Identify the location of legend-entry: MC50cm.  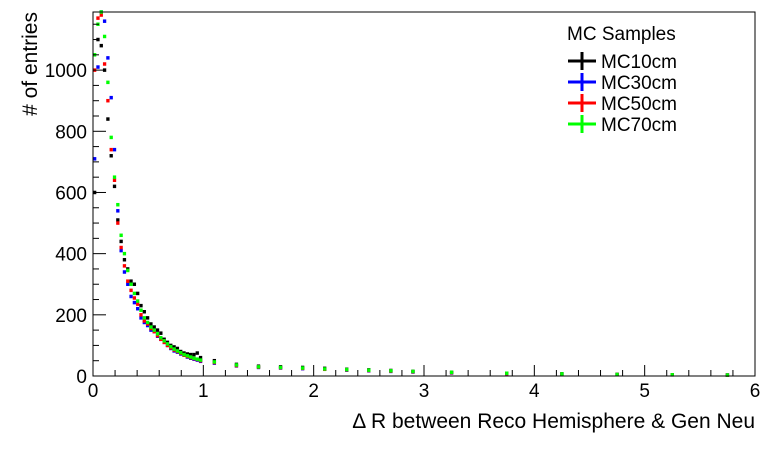
(622, 104).